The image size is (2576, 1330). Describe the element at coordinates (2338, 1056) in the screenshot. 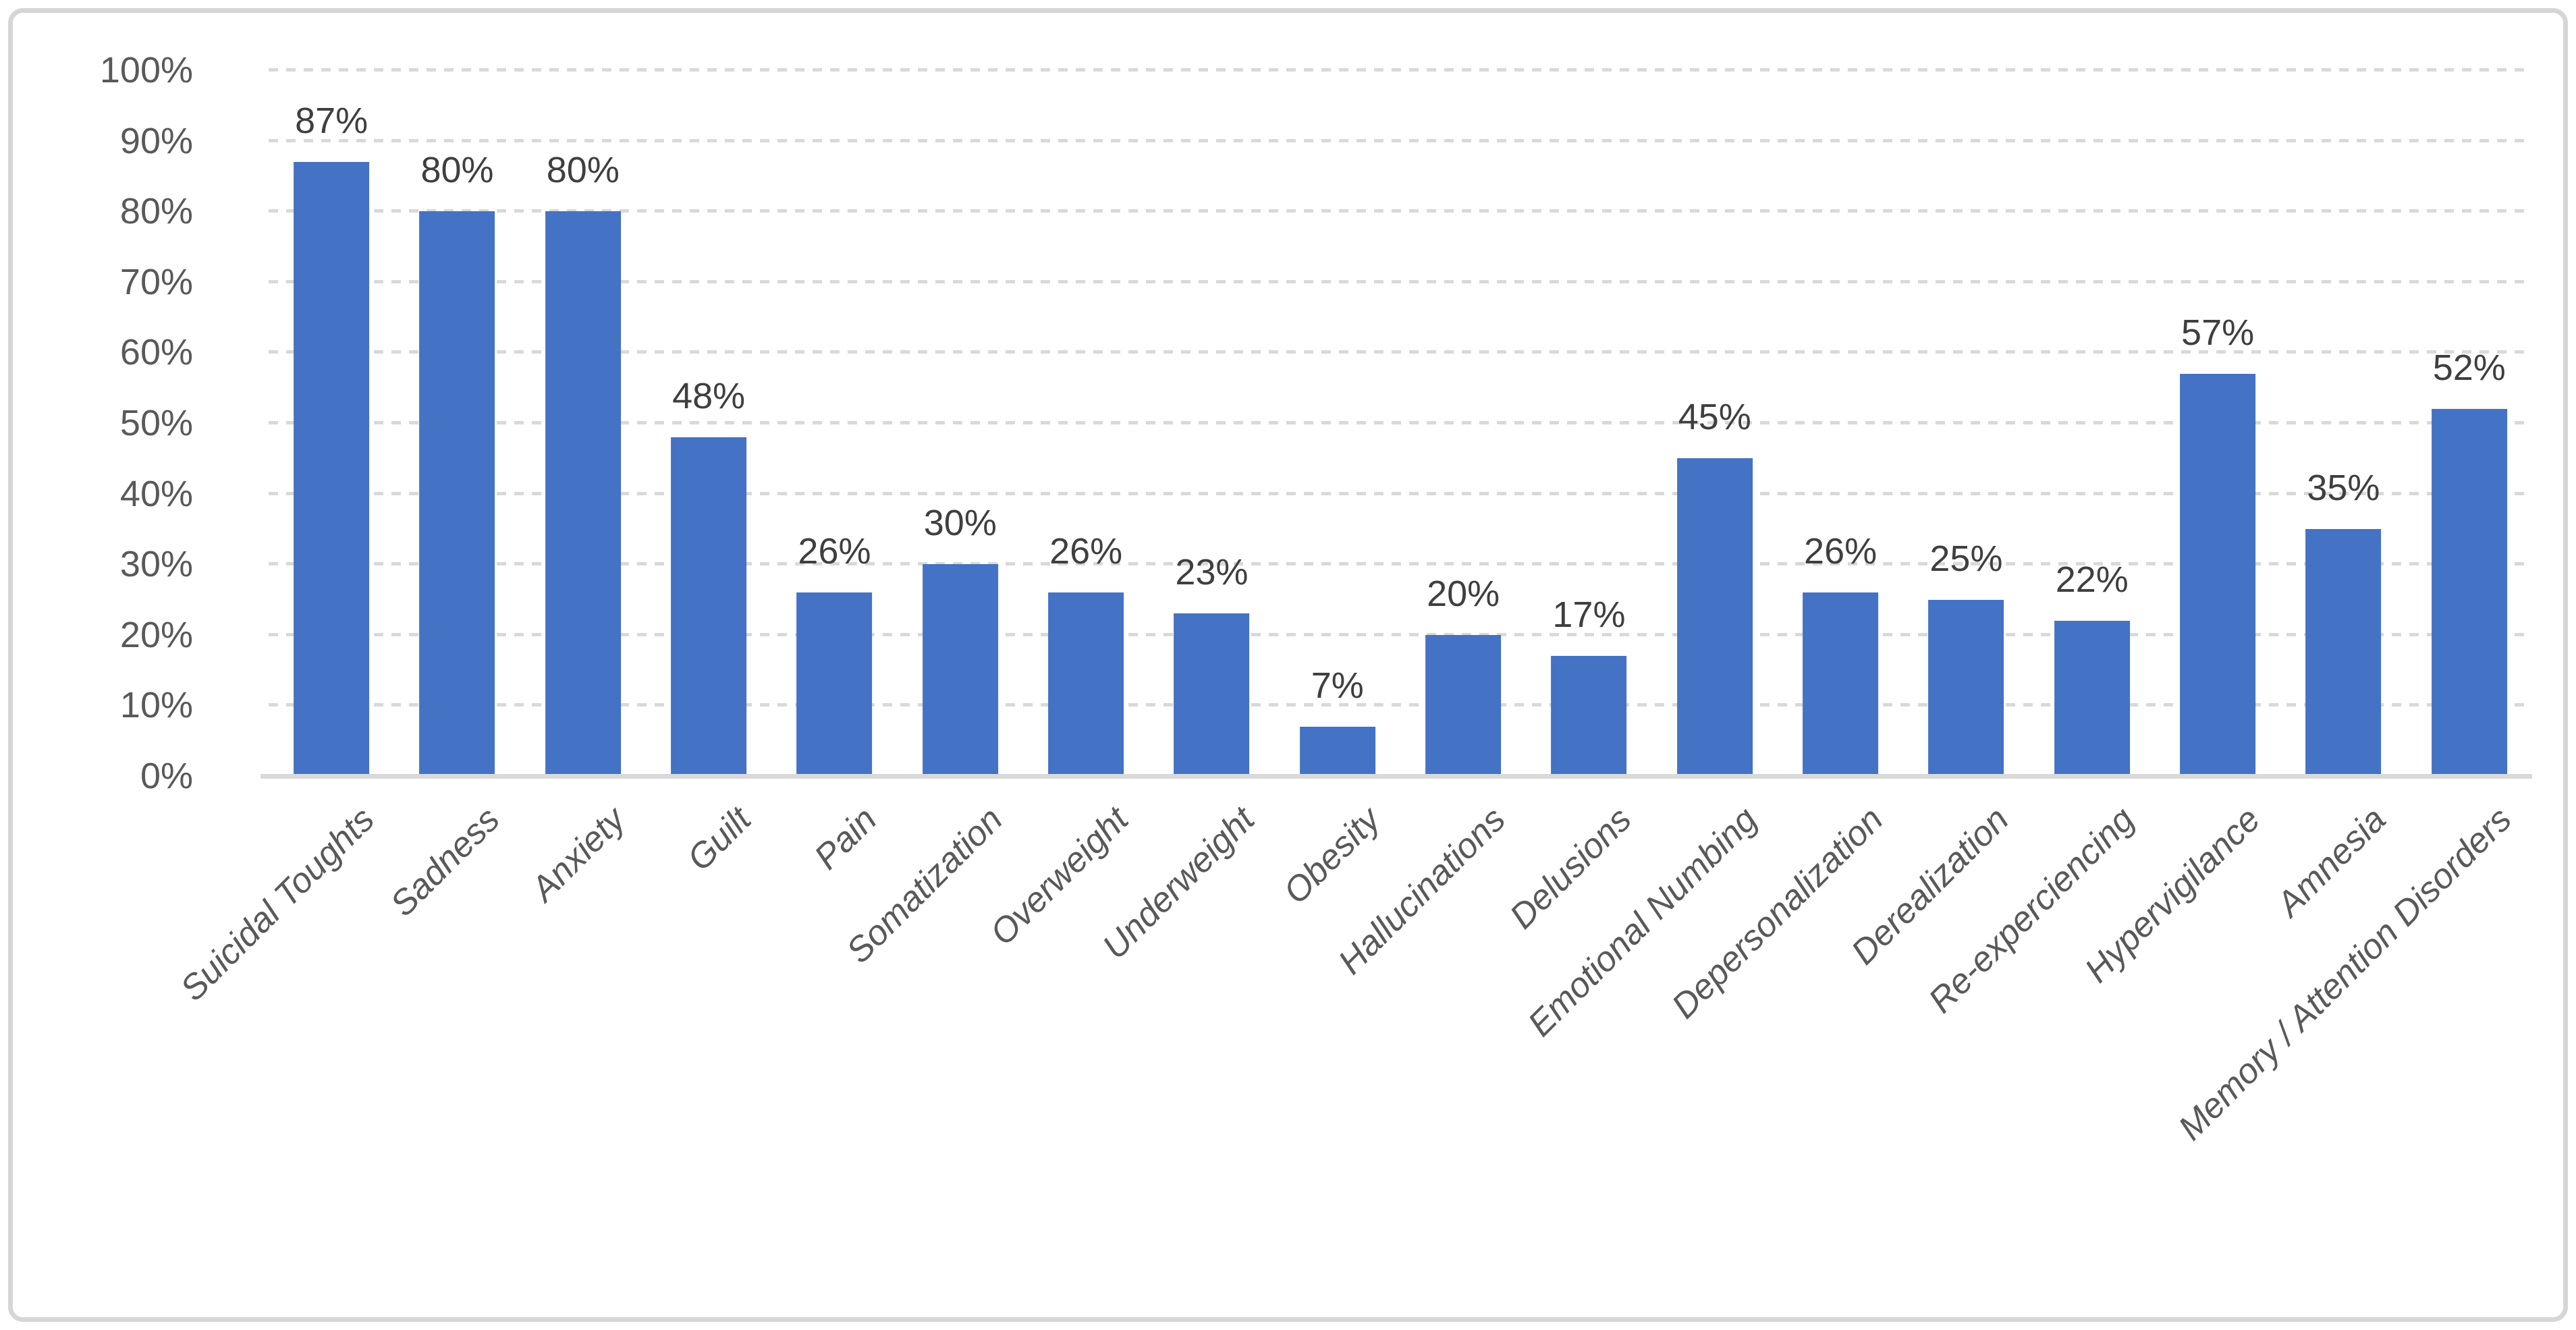

I see `x-label-slot: Amnesia` at that location.